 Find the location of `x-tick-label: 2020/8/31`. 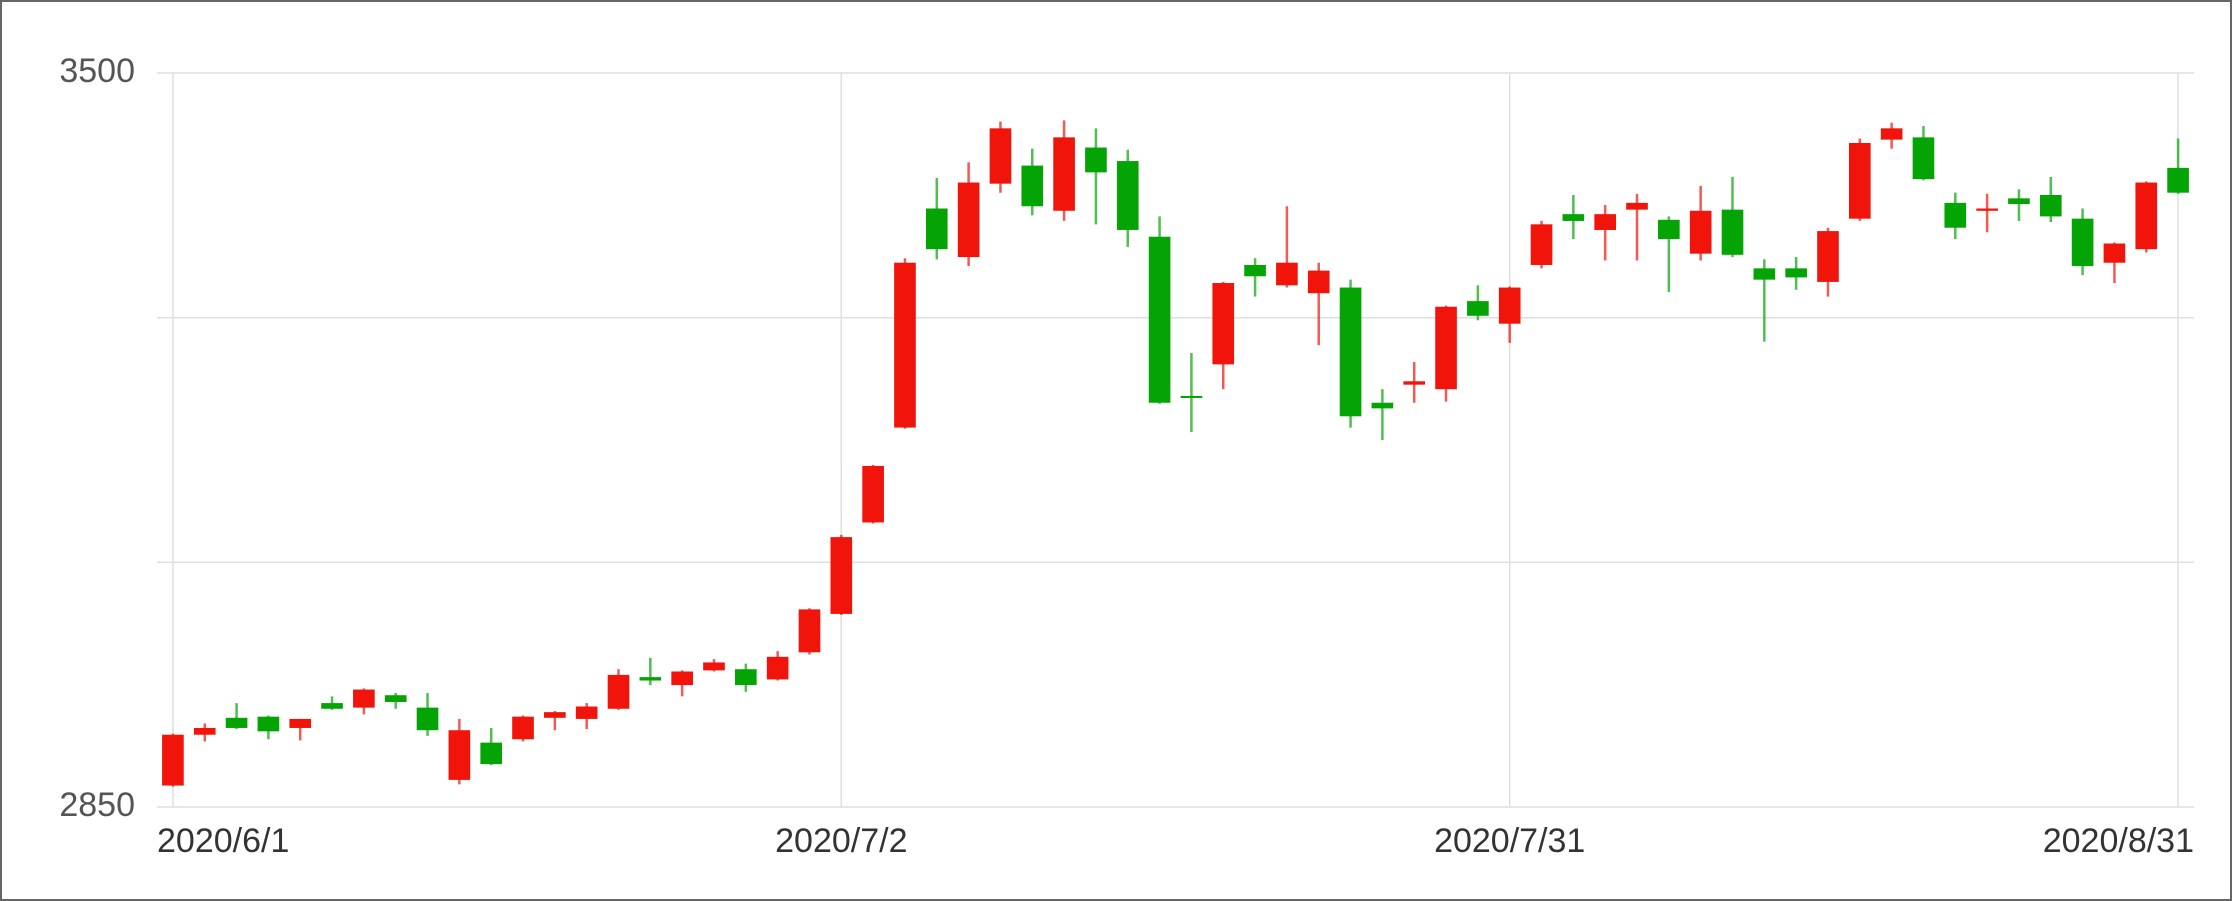

x-tick-label: 2020/8/31 is located at coordinates (2118, 841).